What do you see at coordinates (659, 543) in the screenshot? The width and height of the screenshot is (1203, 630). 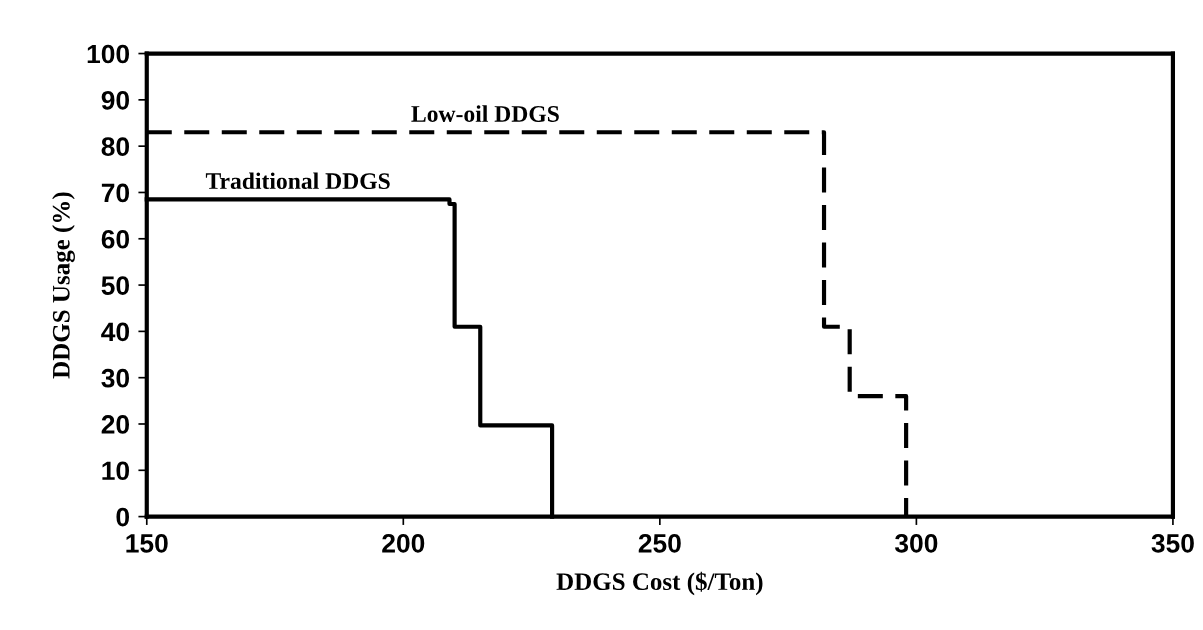 I see `x-tick-label: 250` at bounding box center [659, 543].